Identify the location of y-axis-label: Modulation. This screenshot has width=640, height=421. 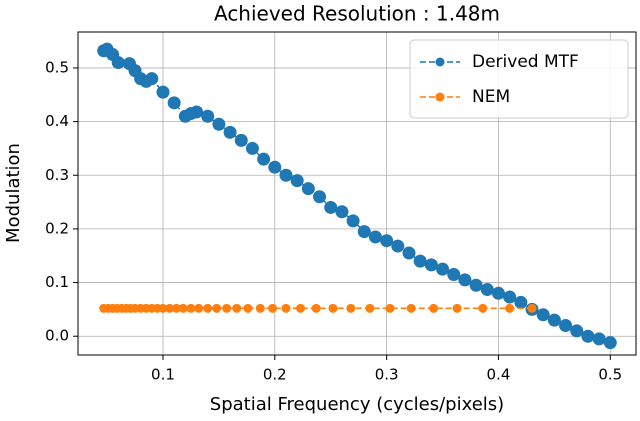
(13, 193).